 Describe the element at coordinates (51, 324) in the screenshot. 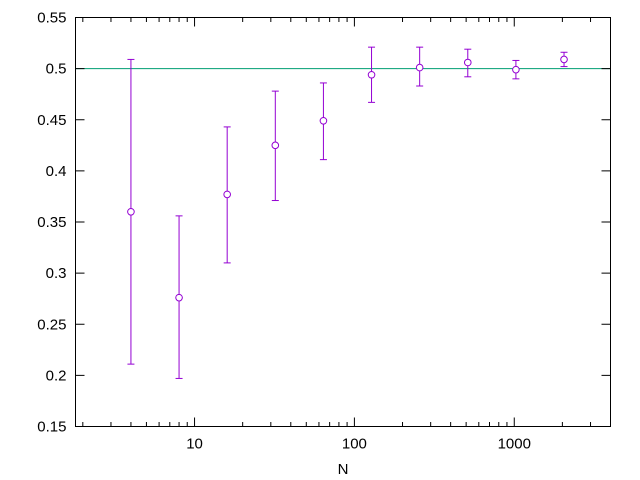

I see `y-tick-label: 0.25` at that location.